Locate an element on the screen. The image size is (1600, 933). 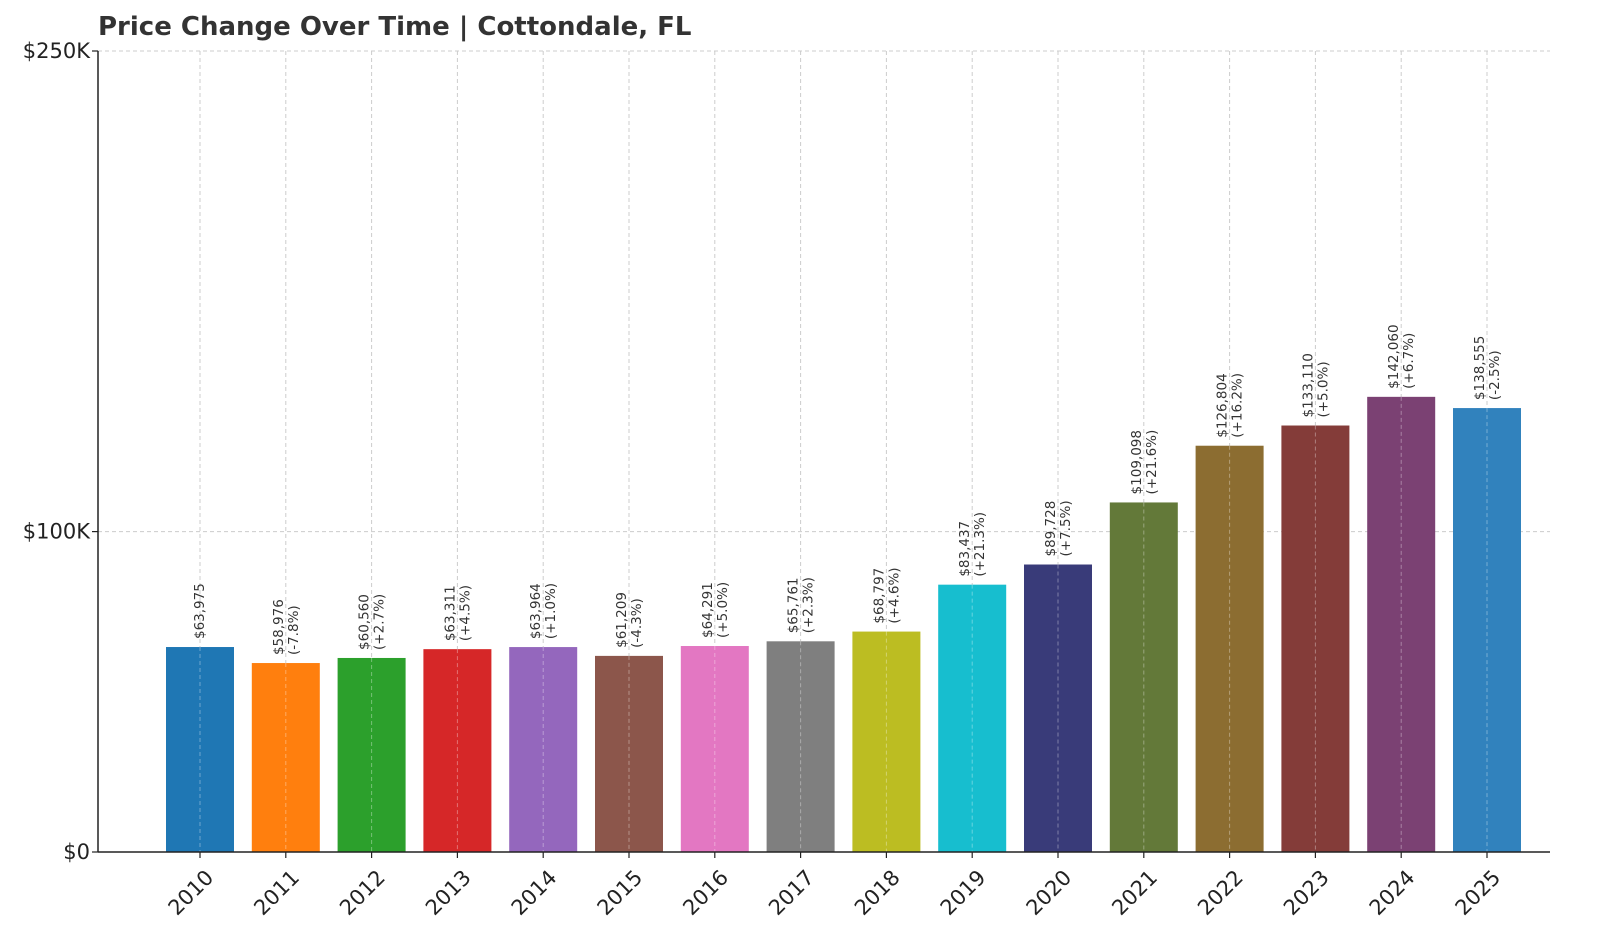
y-tick-label: $0 is located at coordinates (76, 852).